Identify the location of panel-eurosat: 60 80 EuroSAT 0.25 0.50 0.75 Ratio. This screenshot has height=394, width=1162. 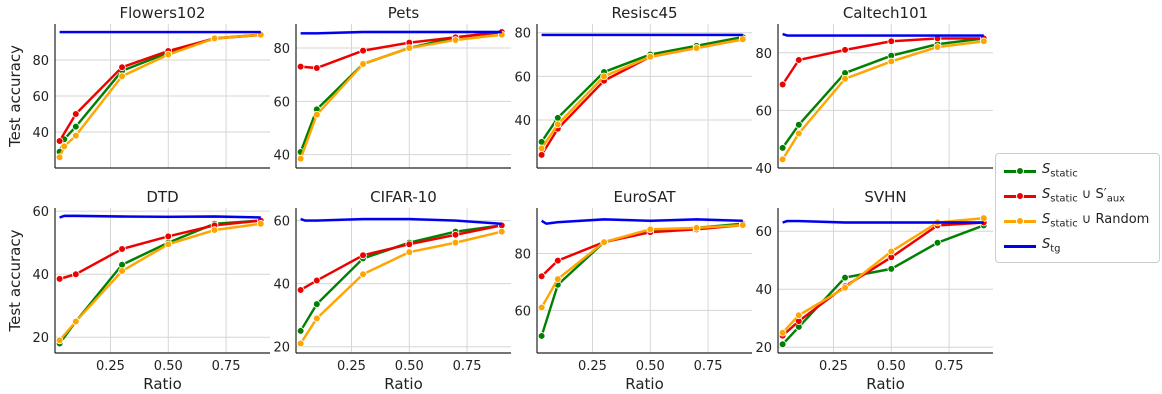
(633, 290).